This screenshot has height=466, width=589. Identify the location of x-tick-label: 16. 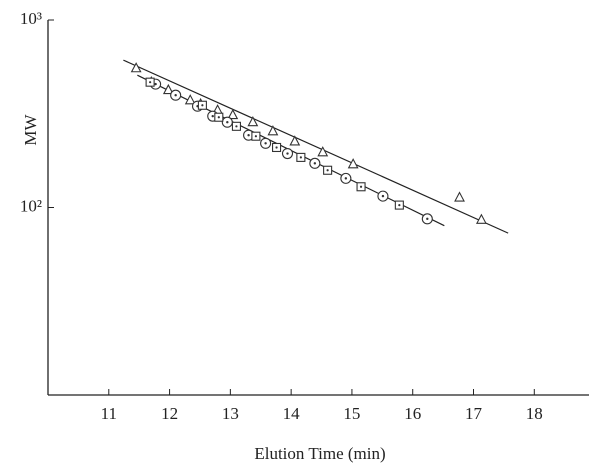
(412, 413).